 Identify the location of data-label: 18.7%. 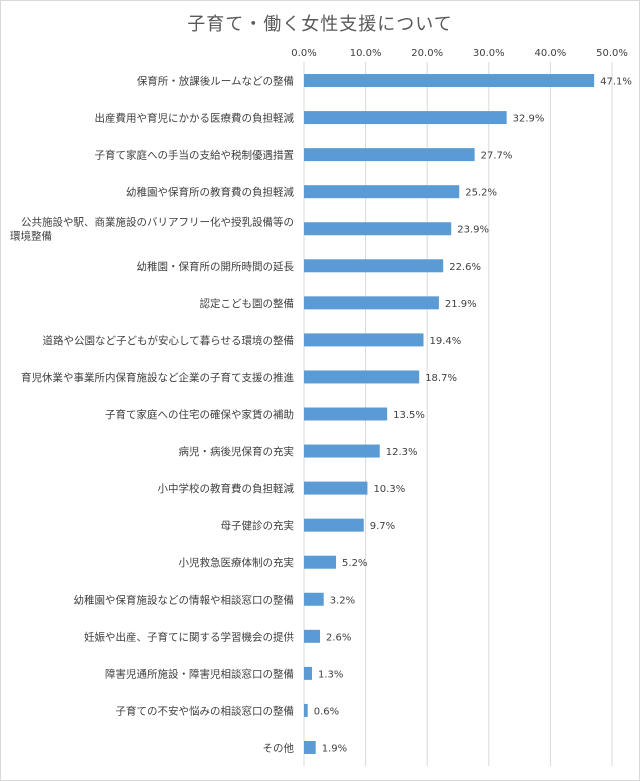
(441, 378).